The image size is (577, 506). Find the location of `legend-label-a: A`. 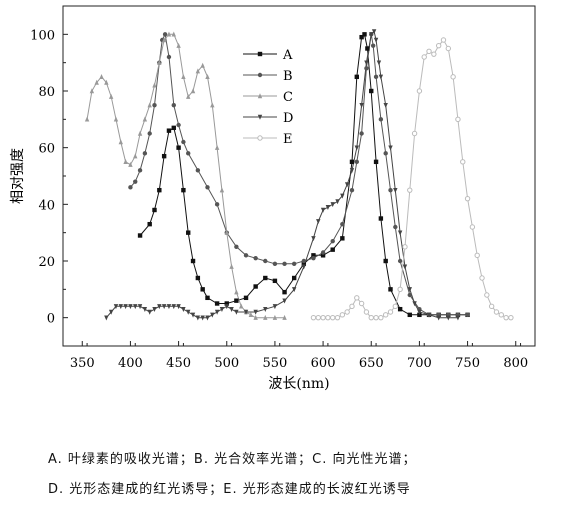

legend-label-a: A is located at coordinates (287, 55).